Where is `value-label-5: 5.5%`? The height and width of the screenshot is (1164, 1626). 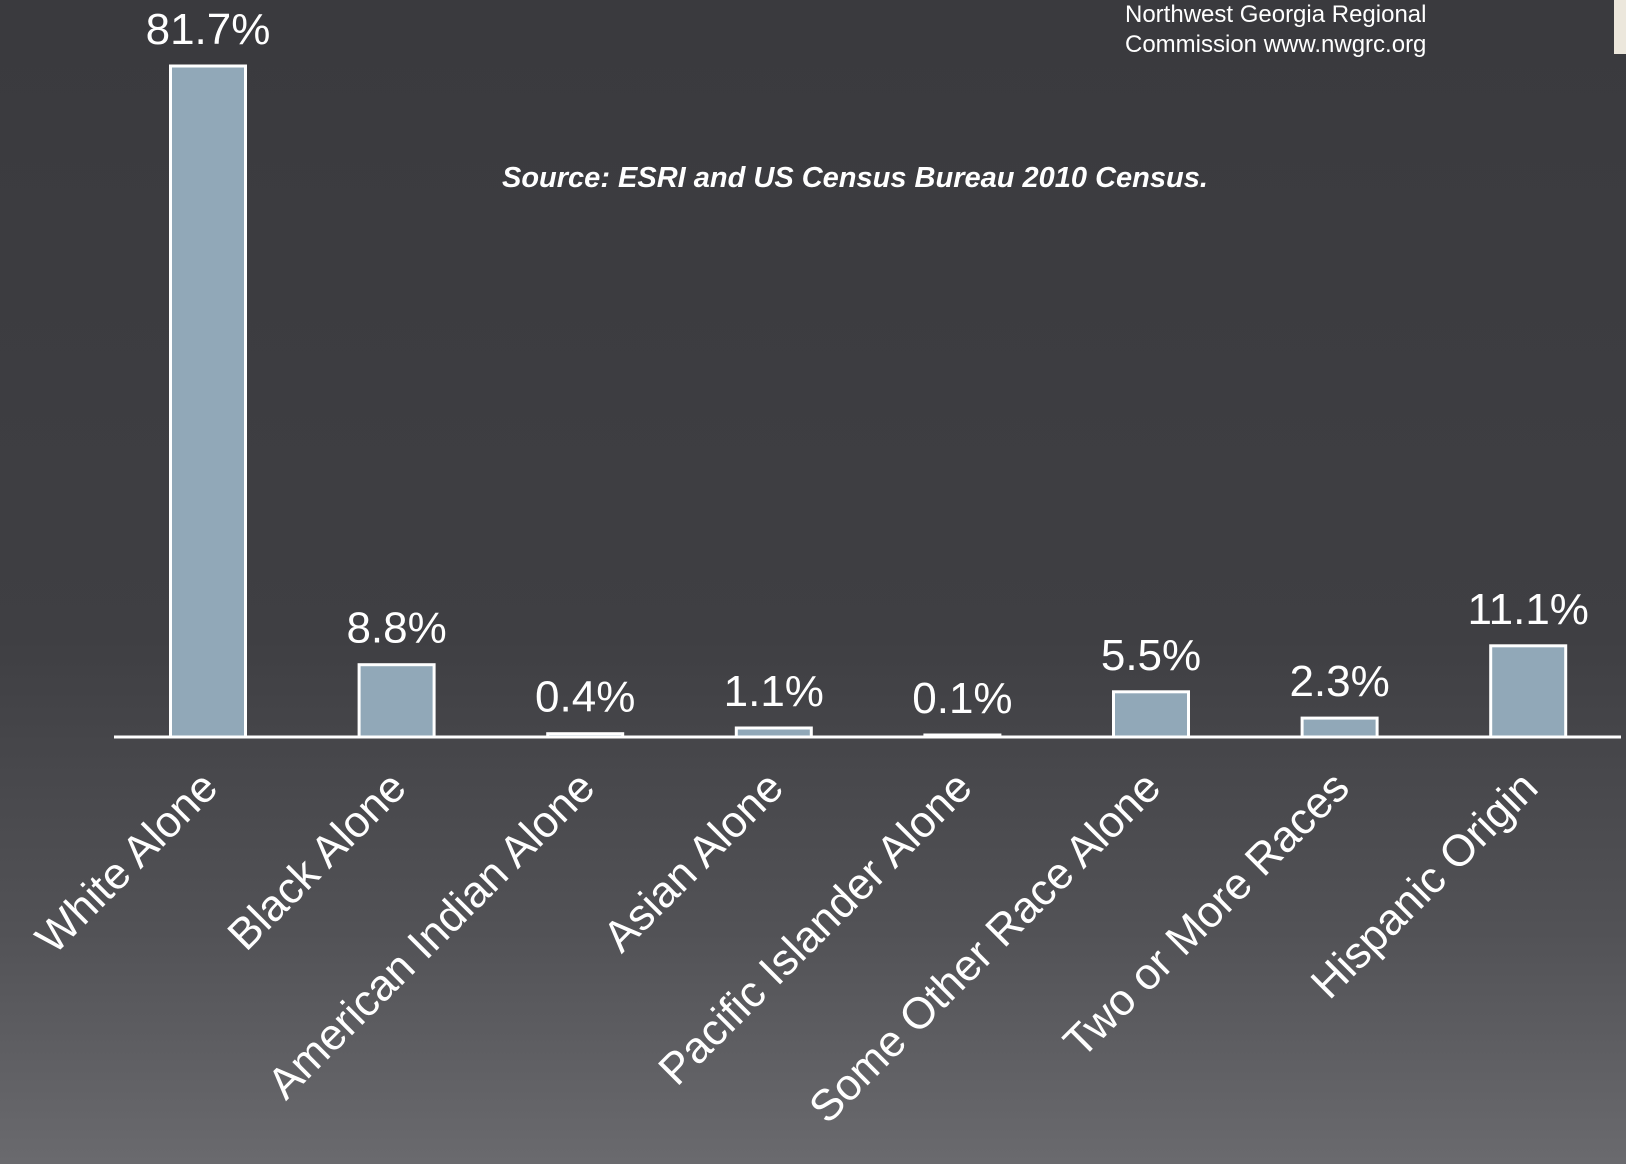
value-label-5: 5.5% is located at coordinates (1151, 655).